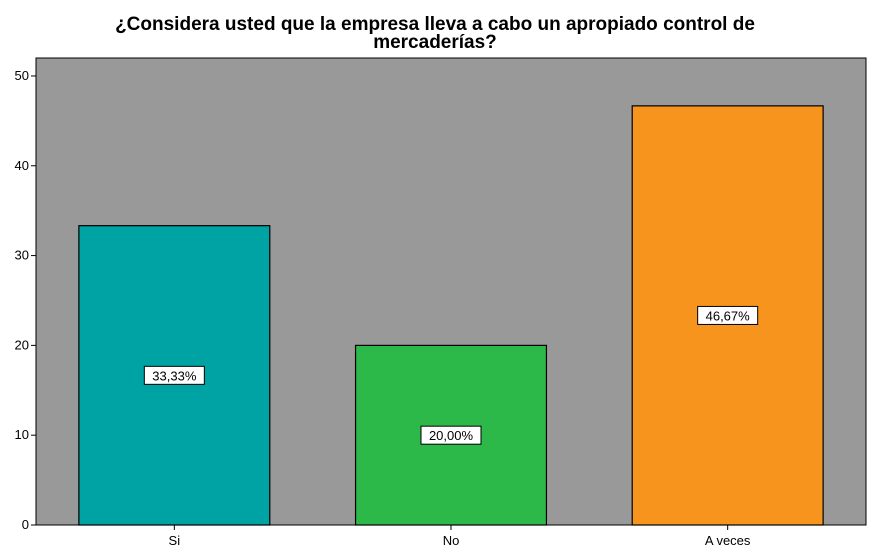 The height and width of the screenshot is (550, 870). I want to click on data-label-text: 20,00%, so click(451, 435).